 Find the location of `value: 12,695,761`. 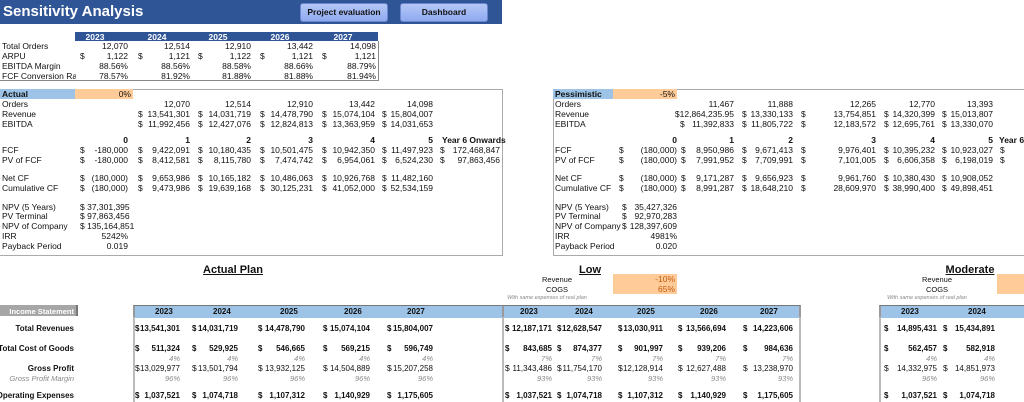

value: 12,695,761 is located at coordinates (913, 123).